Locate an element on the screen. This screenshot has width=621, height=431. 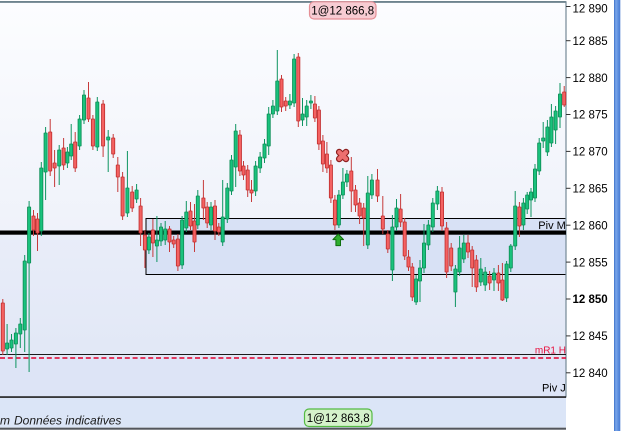
svg-text: Piv J is located at coordinates (554, 388).